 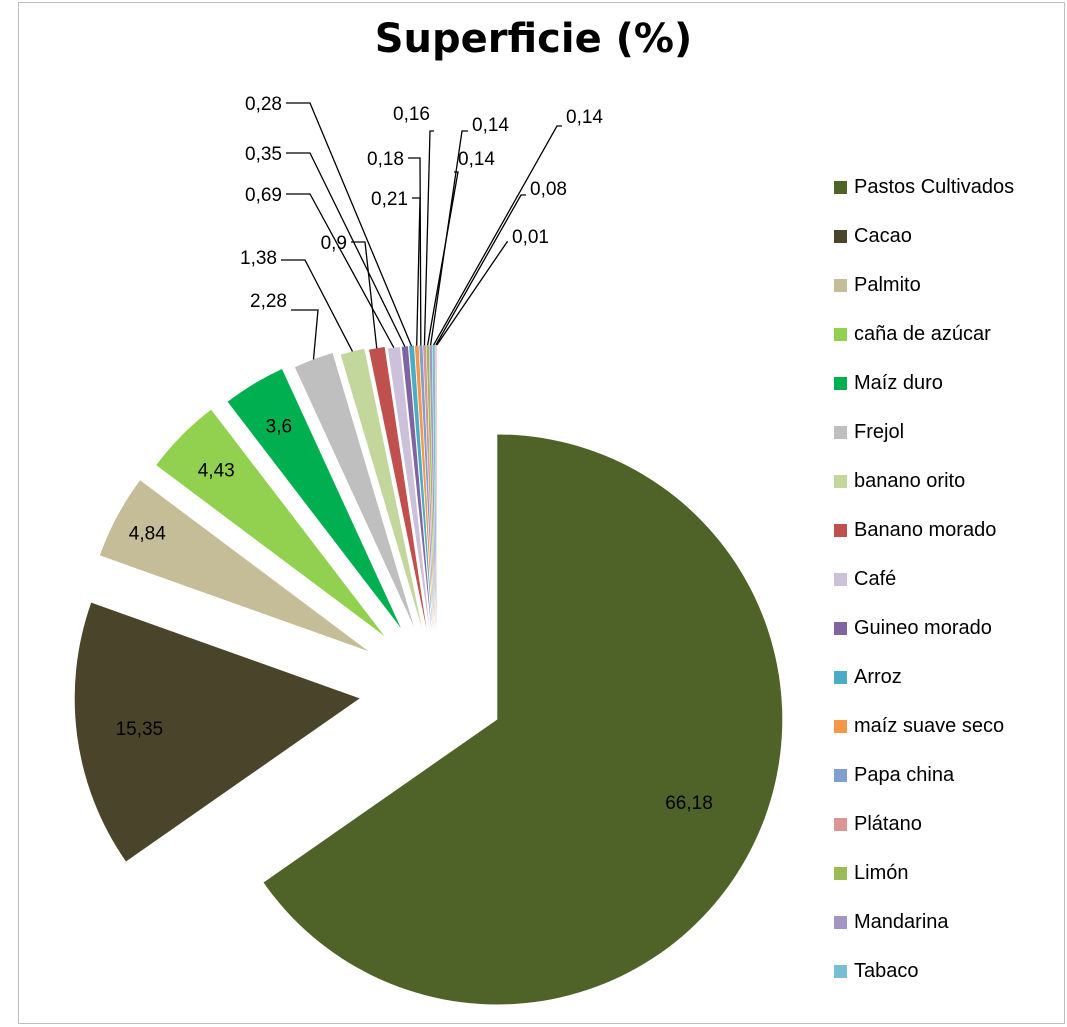 I want to click on legend-item-cacao: Cacao, so click(x=924, y=236).